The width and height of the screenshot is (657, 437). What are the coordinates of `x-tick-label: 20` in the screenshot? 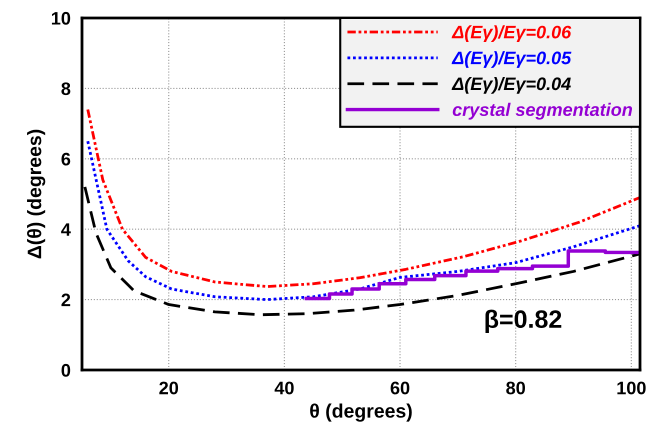 It's located at (168, 388).